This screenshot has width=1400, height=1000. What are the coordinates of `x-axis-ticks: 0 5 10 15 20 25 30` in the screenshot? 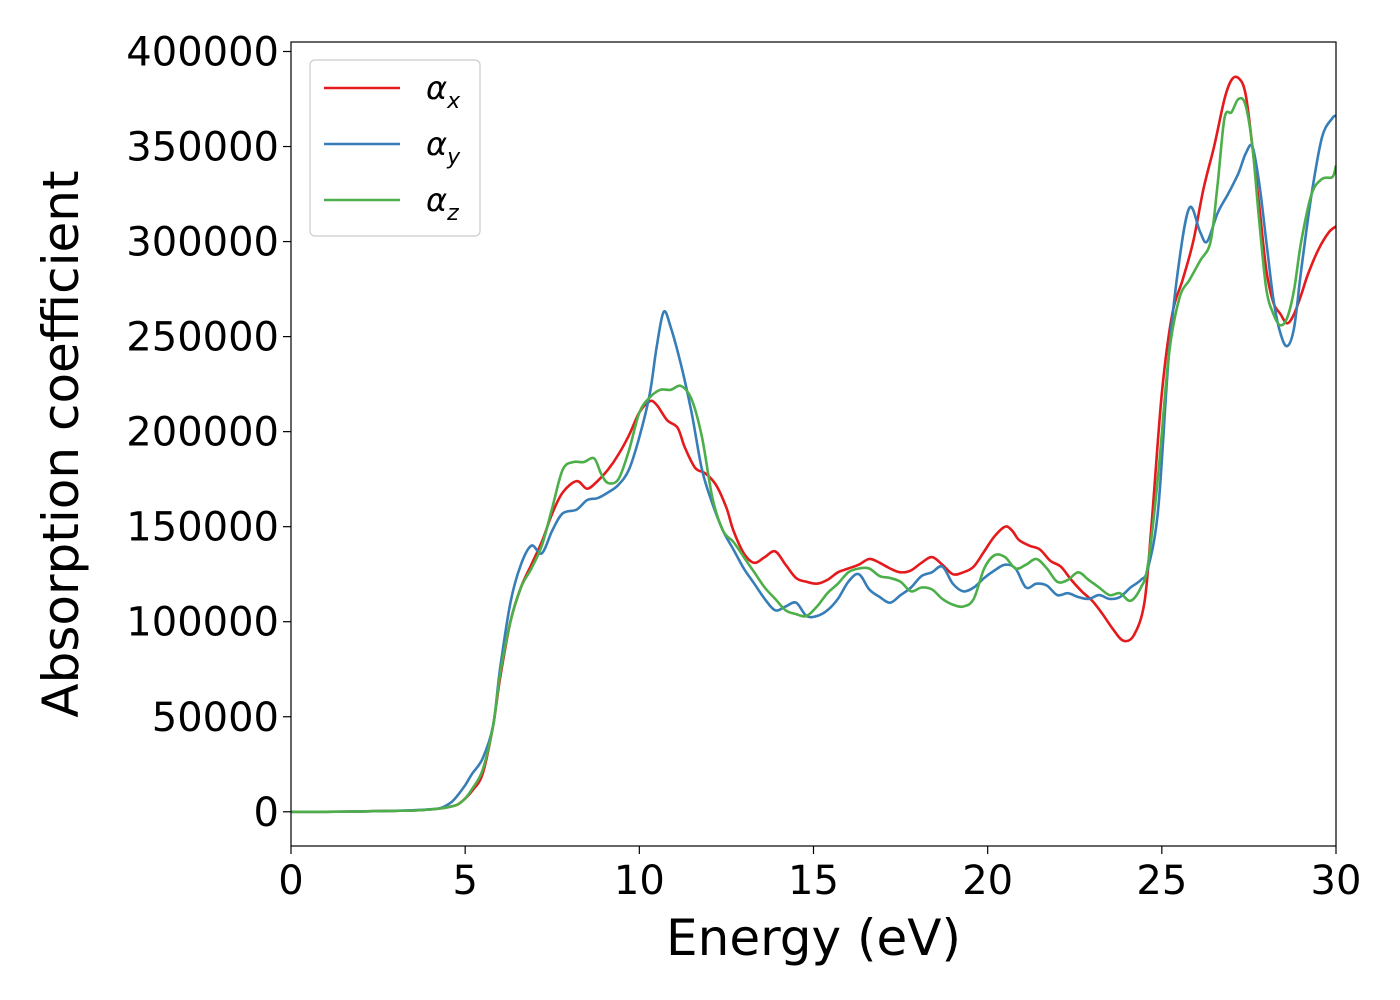 It's located at (819, 875).